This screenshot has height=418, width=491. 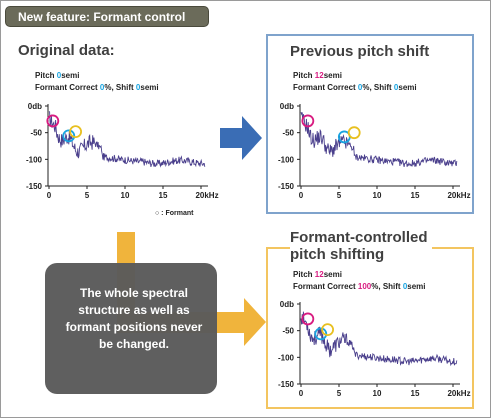 What do you see at coordinates (317, 75) in the screenshot?
I see `previous-pitch-line: Pitch 12semi` at bounding box center [317, 75].